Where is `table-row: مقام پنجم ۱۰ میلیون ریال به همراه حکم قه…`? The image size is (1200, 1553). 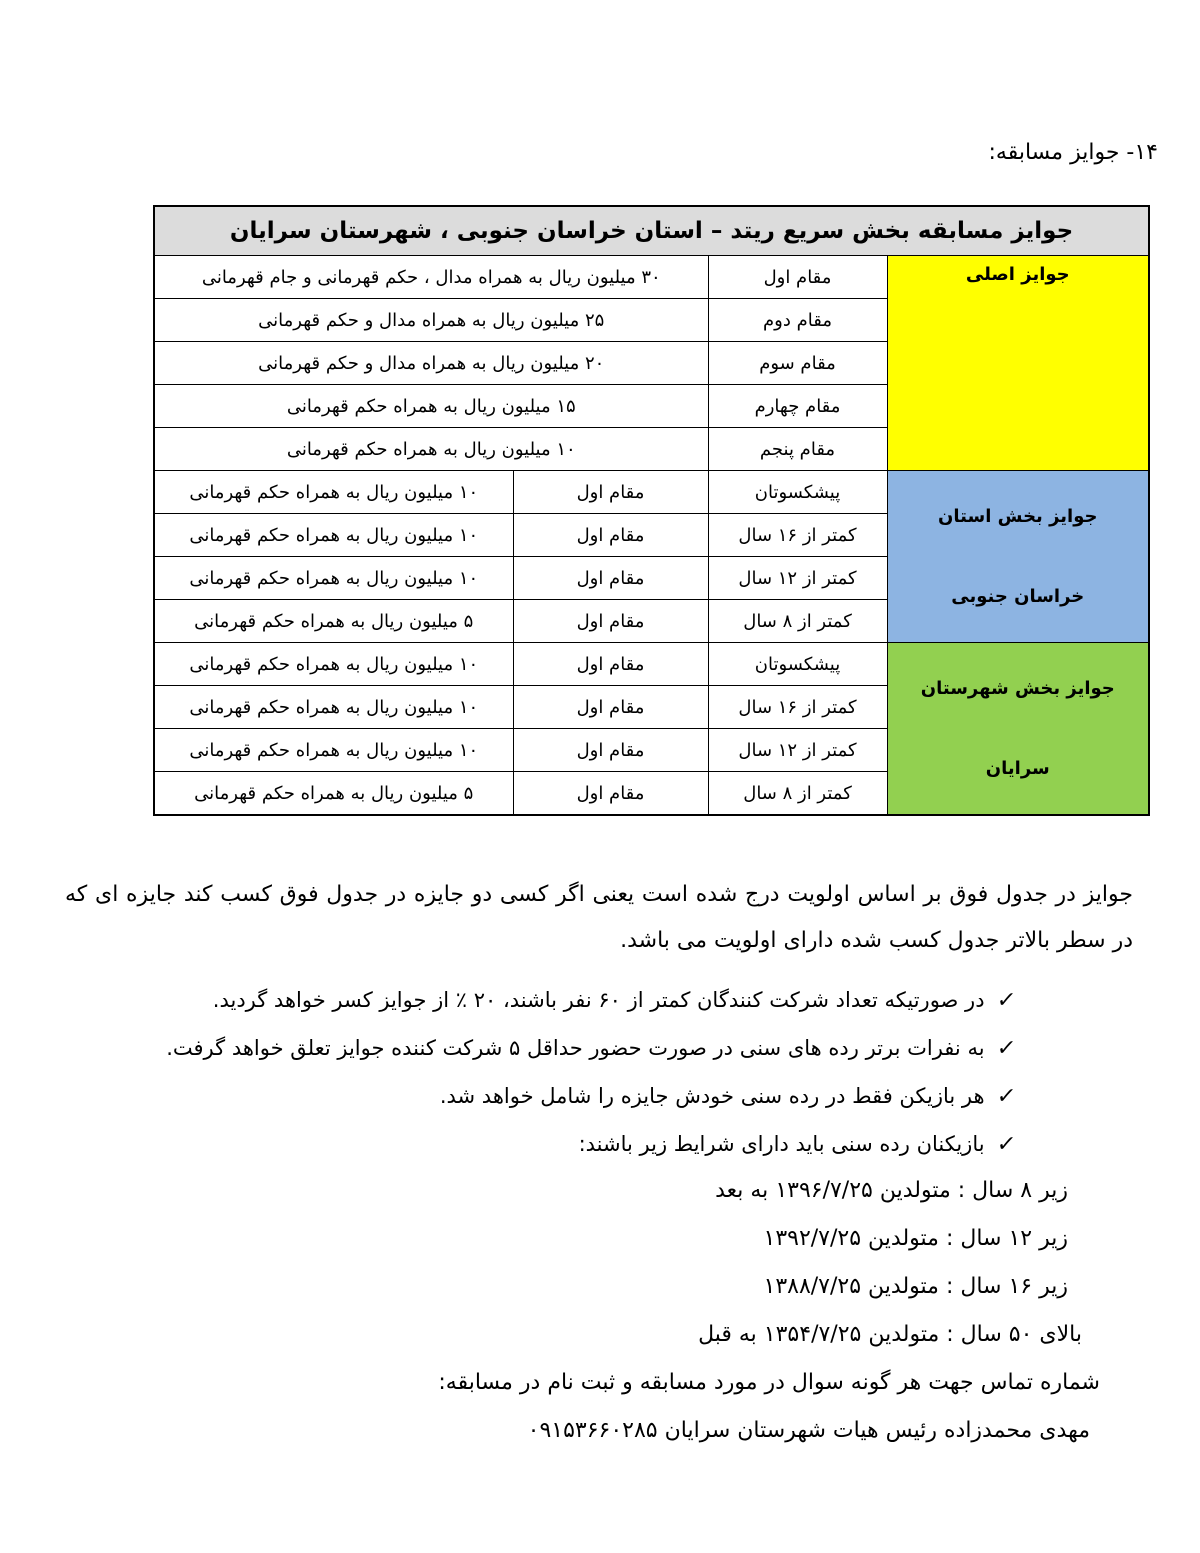
table-row: مقام پنجم ۱۰ میلیون ریال به همراه حکم قه… is located at coordinates (651, 449).